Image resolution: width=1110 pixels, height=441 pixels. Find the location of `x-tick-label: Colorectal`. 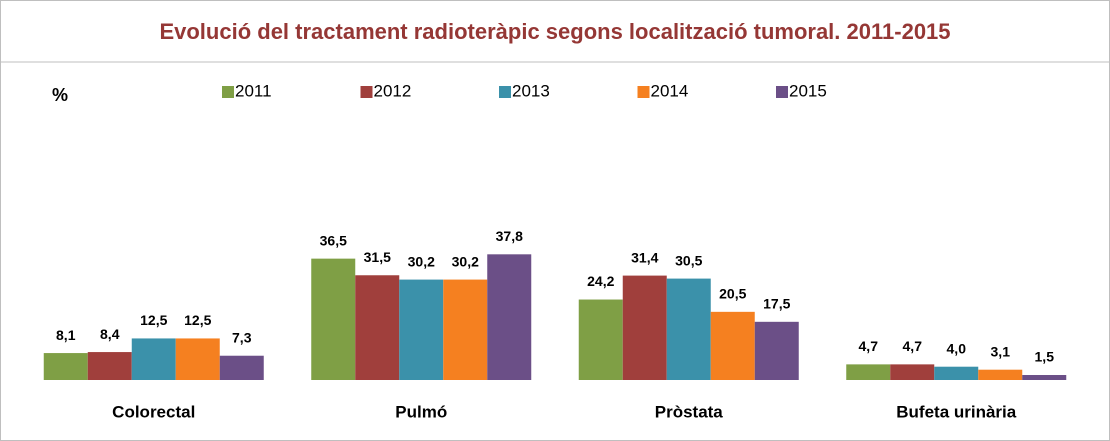

x-tick-label: Colorectal is located at coordinates (153, 411).